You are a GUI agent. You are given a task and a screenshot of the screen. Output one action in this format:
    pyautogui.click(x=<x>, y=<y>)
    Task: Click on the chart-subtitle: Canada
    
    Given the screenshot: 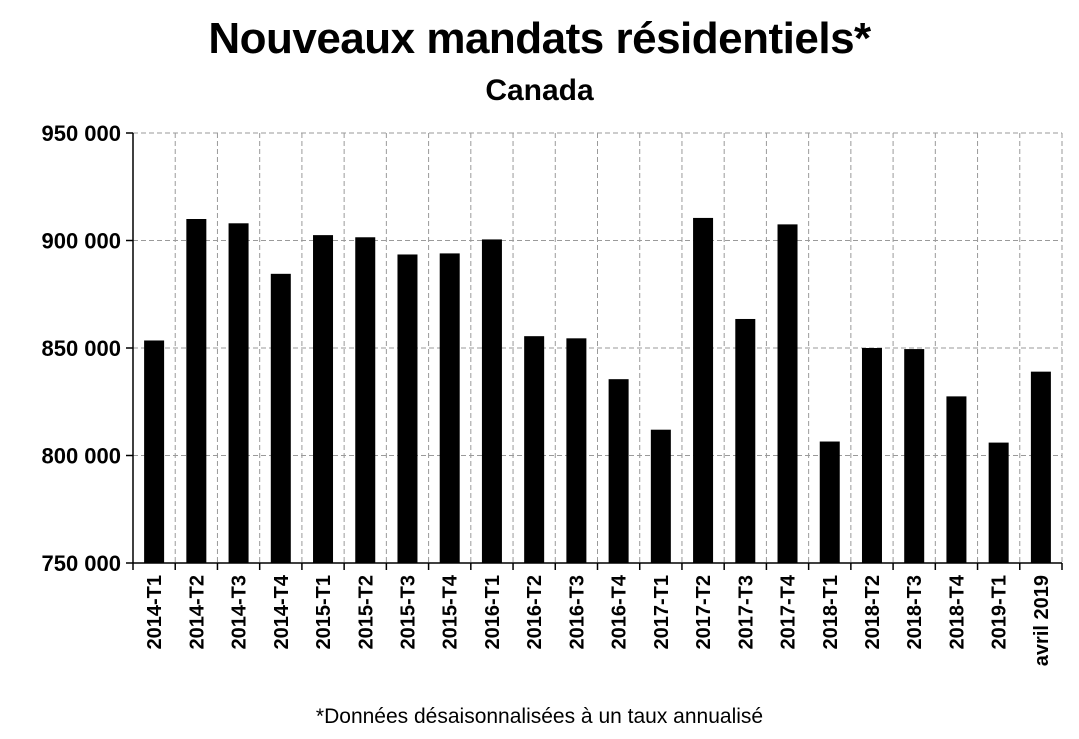 What is the action you would take?
    pyautogui.click(x=539, y=90)
    